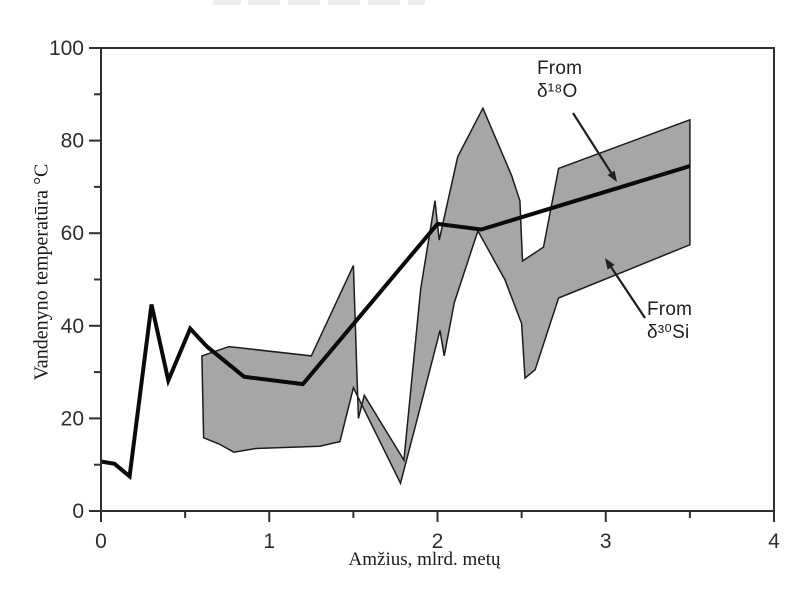 The image size is (800, 600). What do you see at coordinates (668, 332) in the screenshot?
I see `annotation-line: δ³⁰Si` at bounding box center [668, 332].